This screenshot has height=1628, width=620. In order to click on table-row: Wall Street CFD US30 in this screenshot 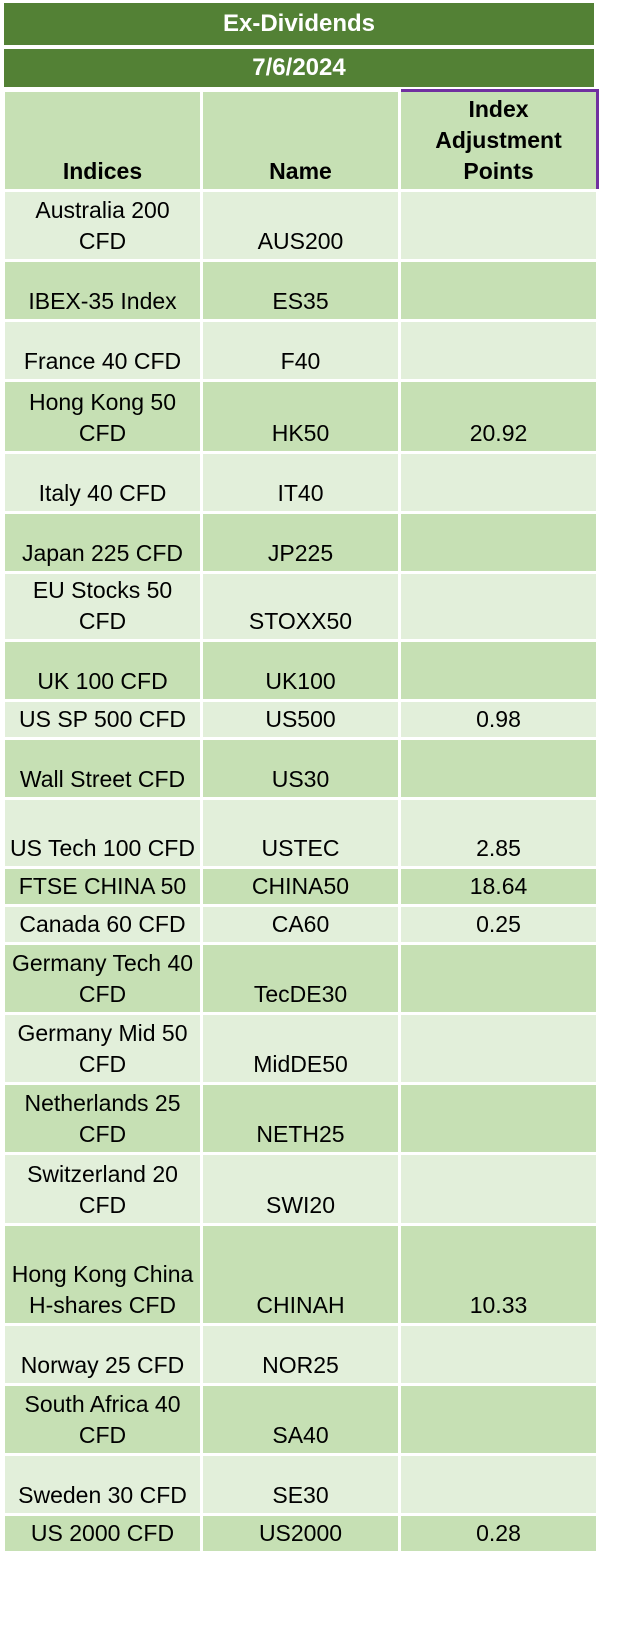, I will do `click(300, 768)`.